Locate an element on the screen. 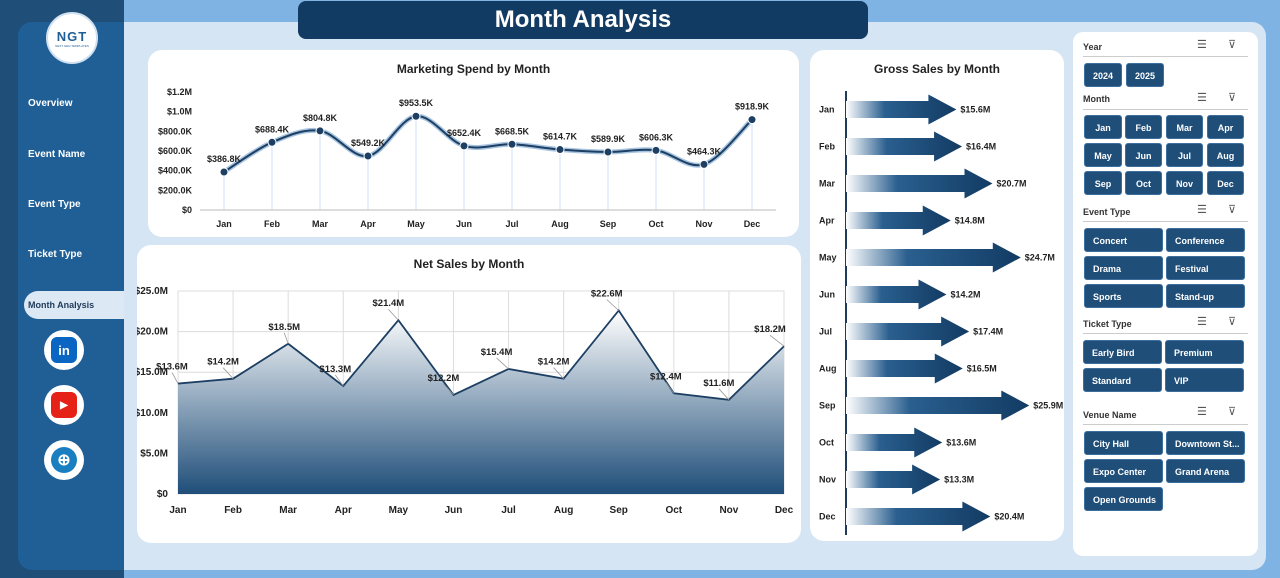 Image resolution: width=1280 pixels, height=578 pixels. ngt-logo: NGT NEXT GEN TEMPLATES is located at coordinates (72, 38).